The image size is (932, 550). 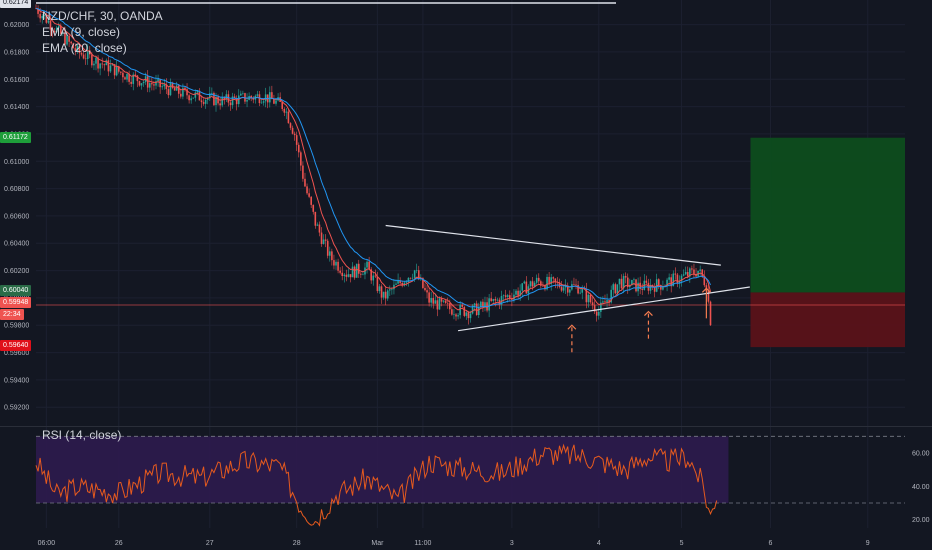 What do you see at coordinates (16, 380) in the screenshot?
I see `price-tick-label: 0.59400` at bounding box center [16, 380].